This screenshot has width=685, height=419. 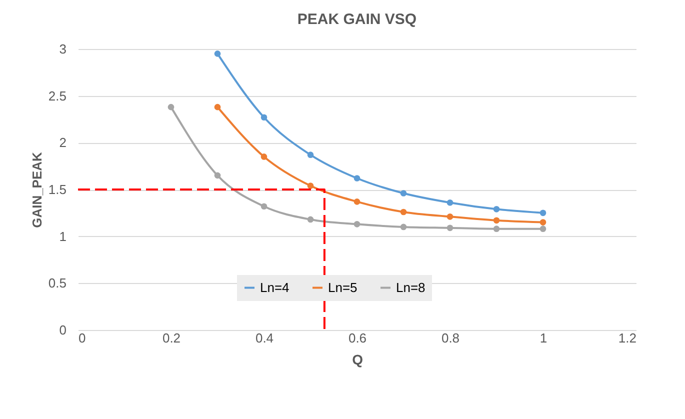 I want to click on y-tick-label: 0.5, so click(x=57, y=283).